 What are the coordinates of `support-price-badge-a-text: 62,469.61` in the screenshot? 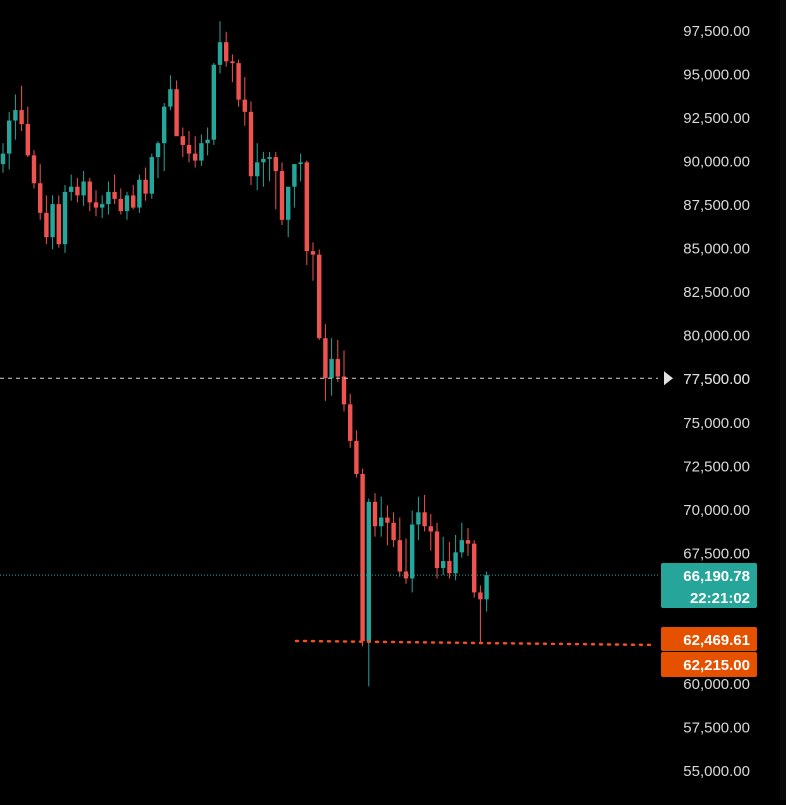 It's located at (716, 640).